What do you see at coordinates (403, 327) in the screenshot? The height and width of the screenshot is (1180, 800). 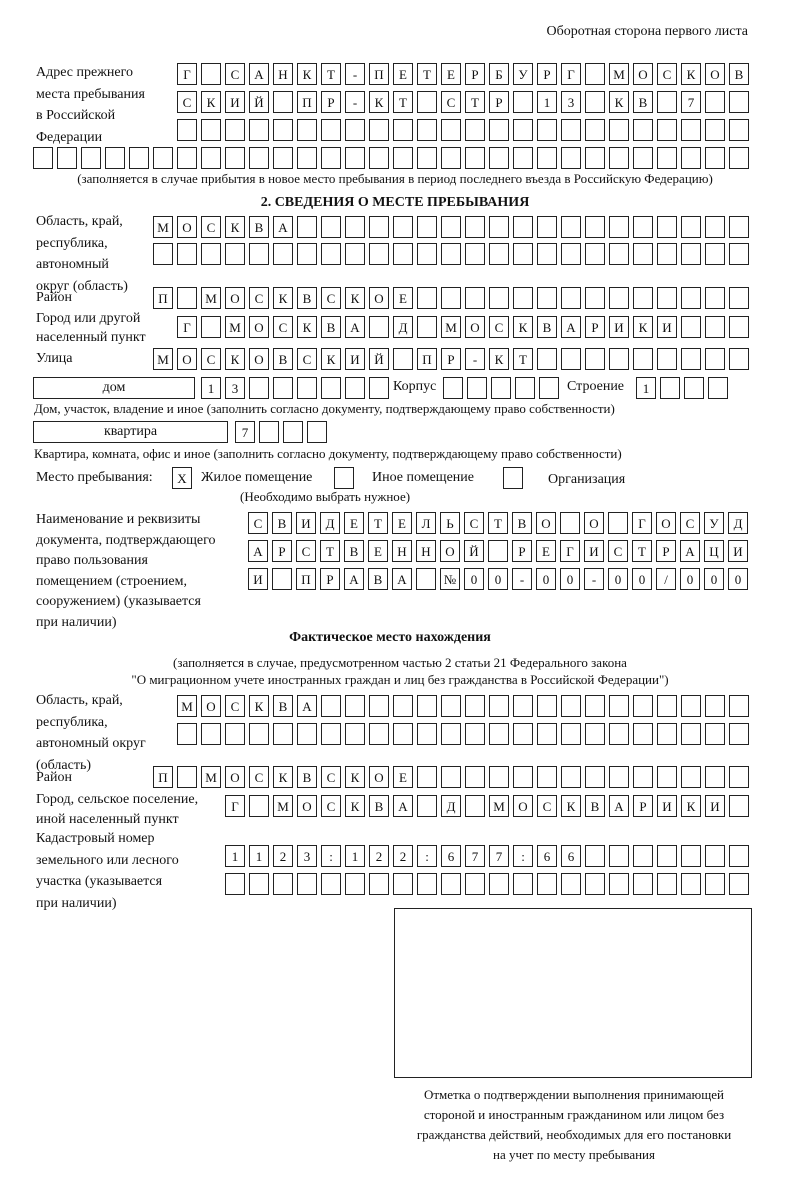 I see `char-cell: Д` at bounding box center [403, 327].